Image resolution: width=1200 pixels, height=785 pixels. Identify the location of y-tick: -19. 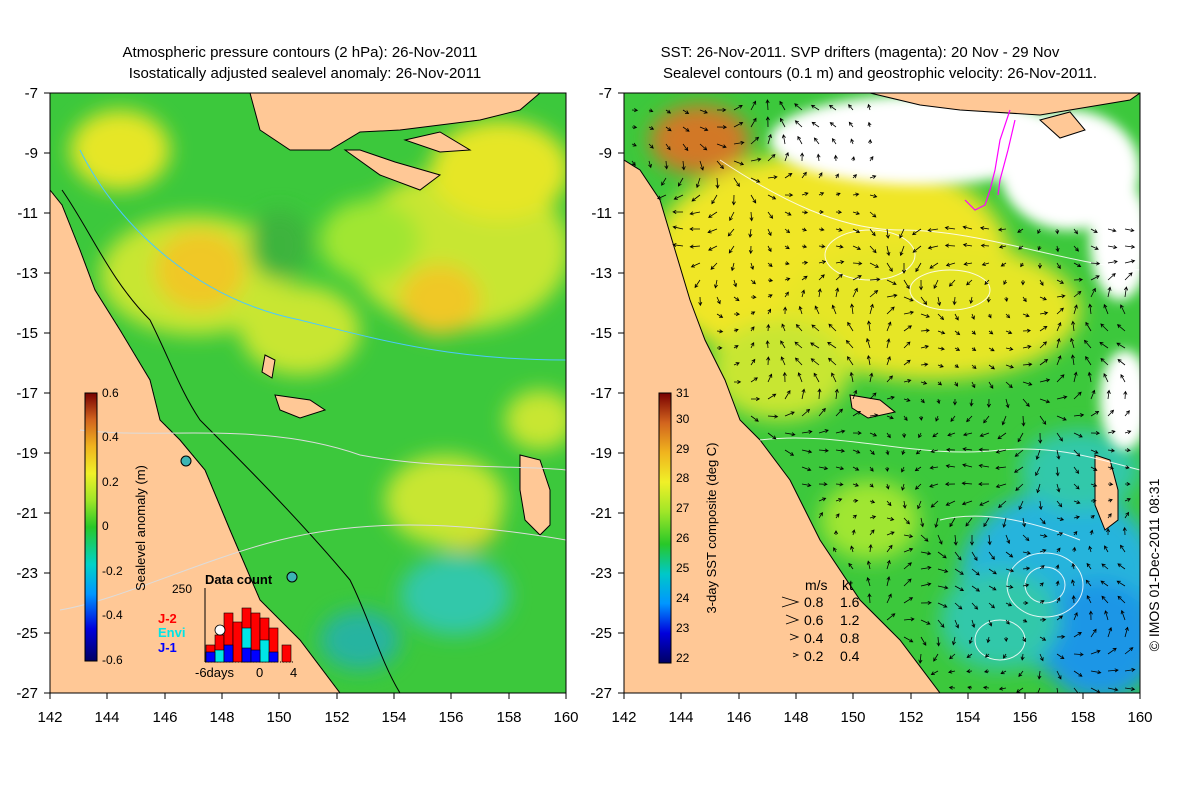
(601, 453).